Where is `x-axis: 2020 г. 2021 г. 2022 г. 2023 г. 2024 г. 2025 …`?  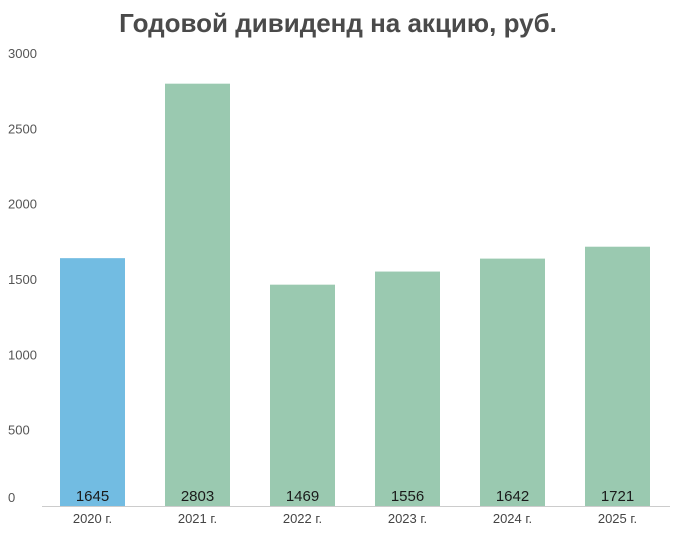 x-axis: 2020 г. 2021 г. 2022 г. 2023 г. 2024 г. 2025 … is located at coordinates (355, 518).